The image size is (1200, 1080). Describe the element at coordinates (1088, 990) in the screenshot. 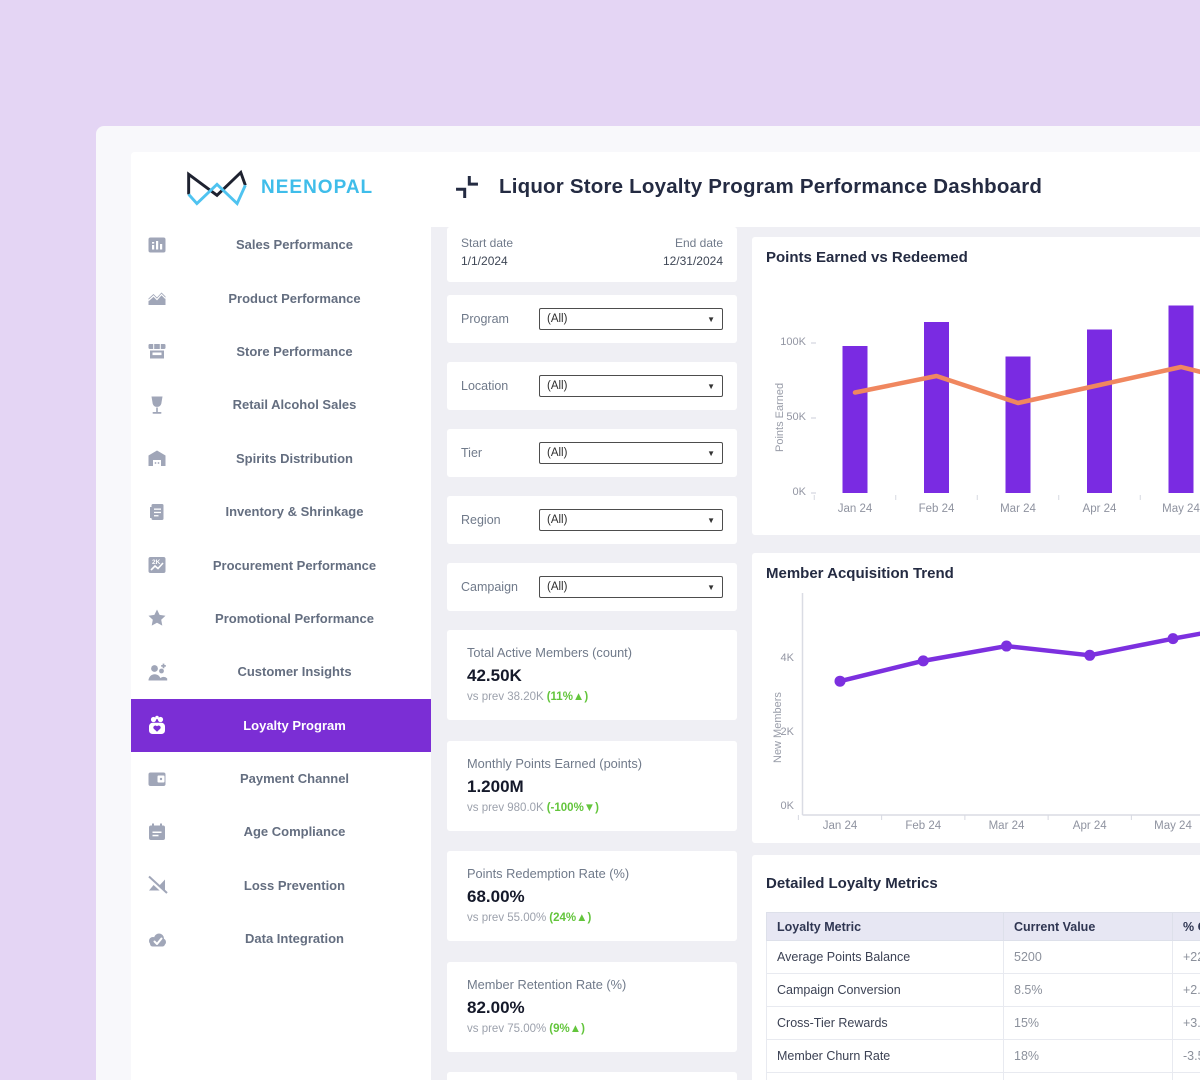

I see `value-cell: 8.5%` at that location.